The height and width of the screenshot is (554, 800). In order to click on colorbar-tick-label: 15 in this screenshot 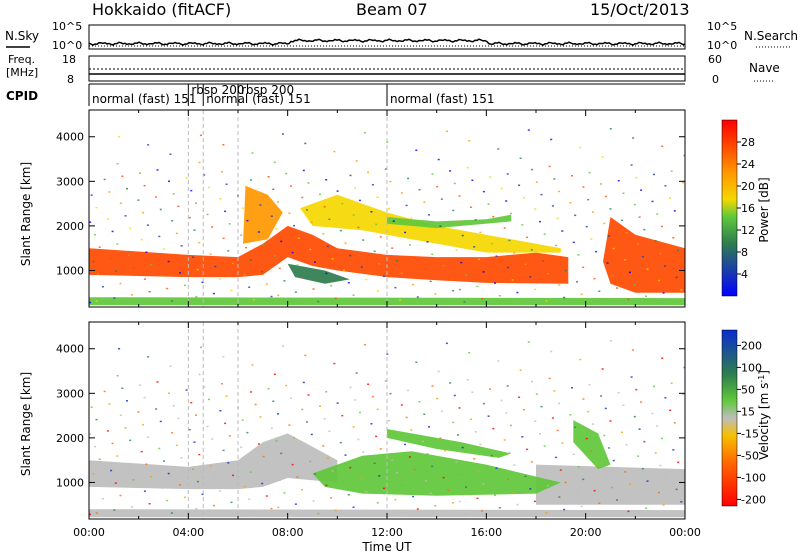, I will do `click(748, 411)`.